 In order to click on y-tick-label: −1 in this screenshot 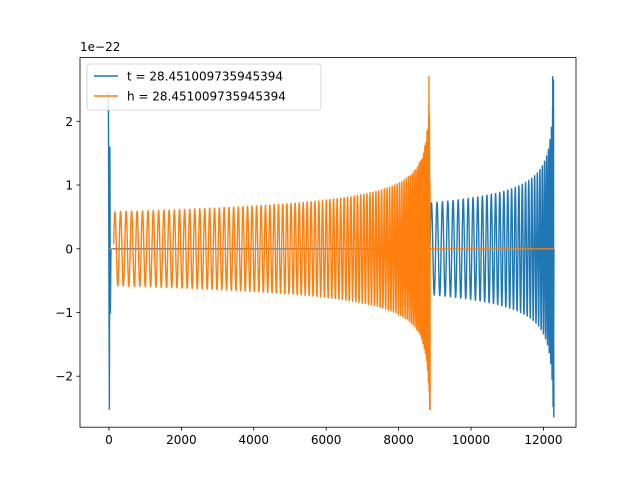, I will do `click(64, 313)`.